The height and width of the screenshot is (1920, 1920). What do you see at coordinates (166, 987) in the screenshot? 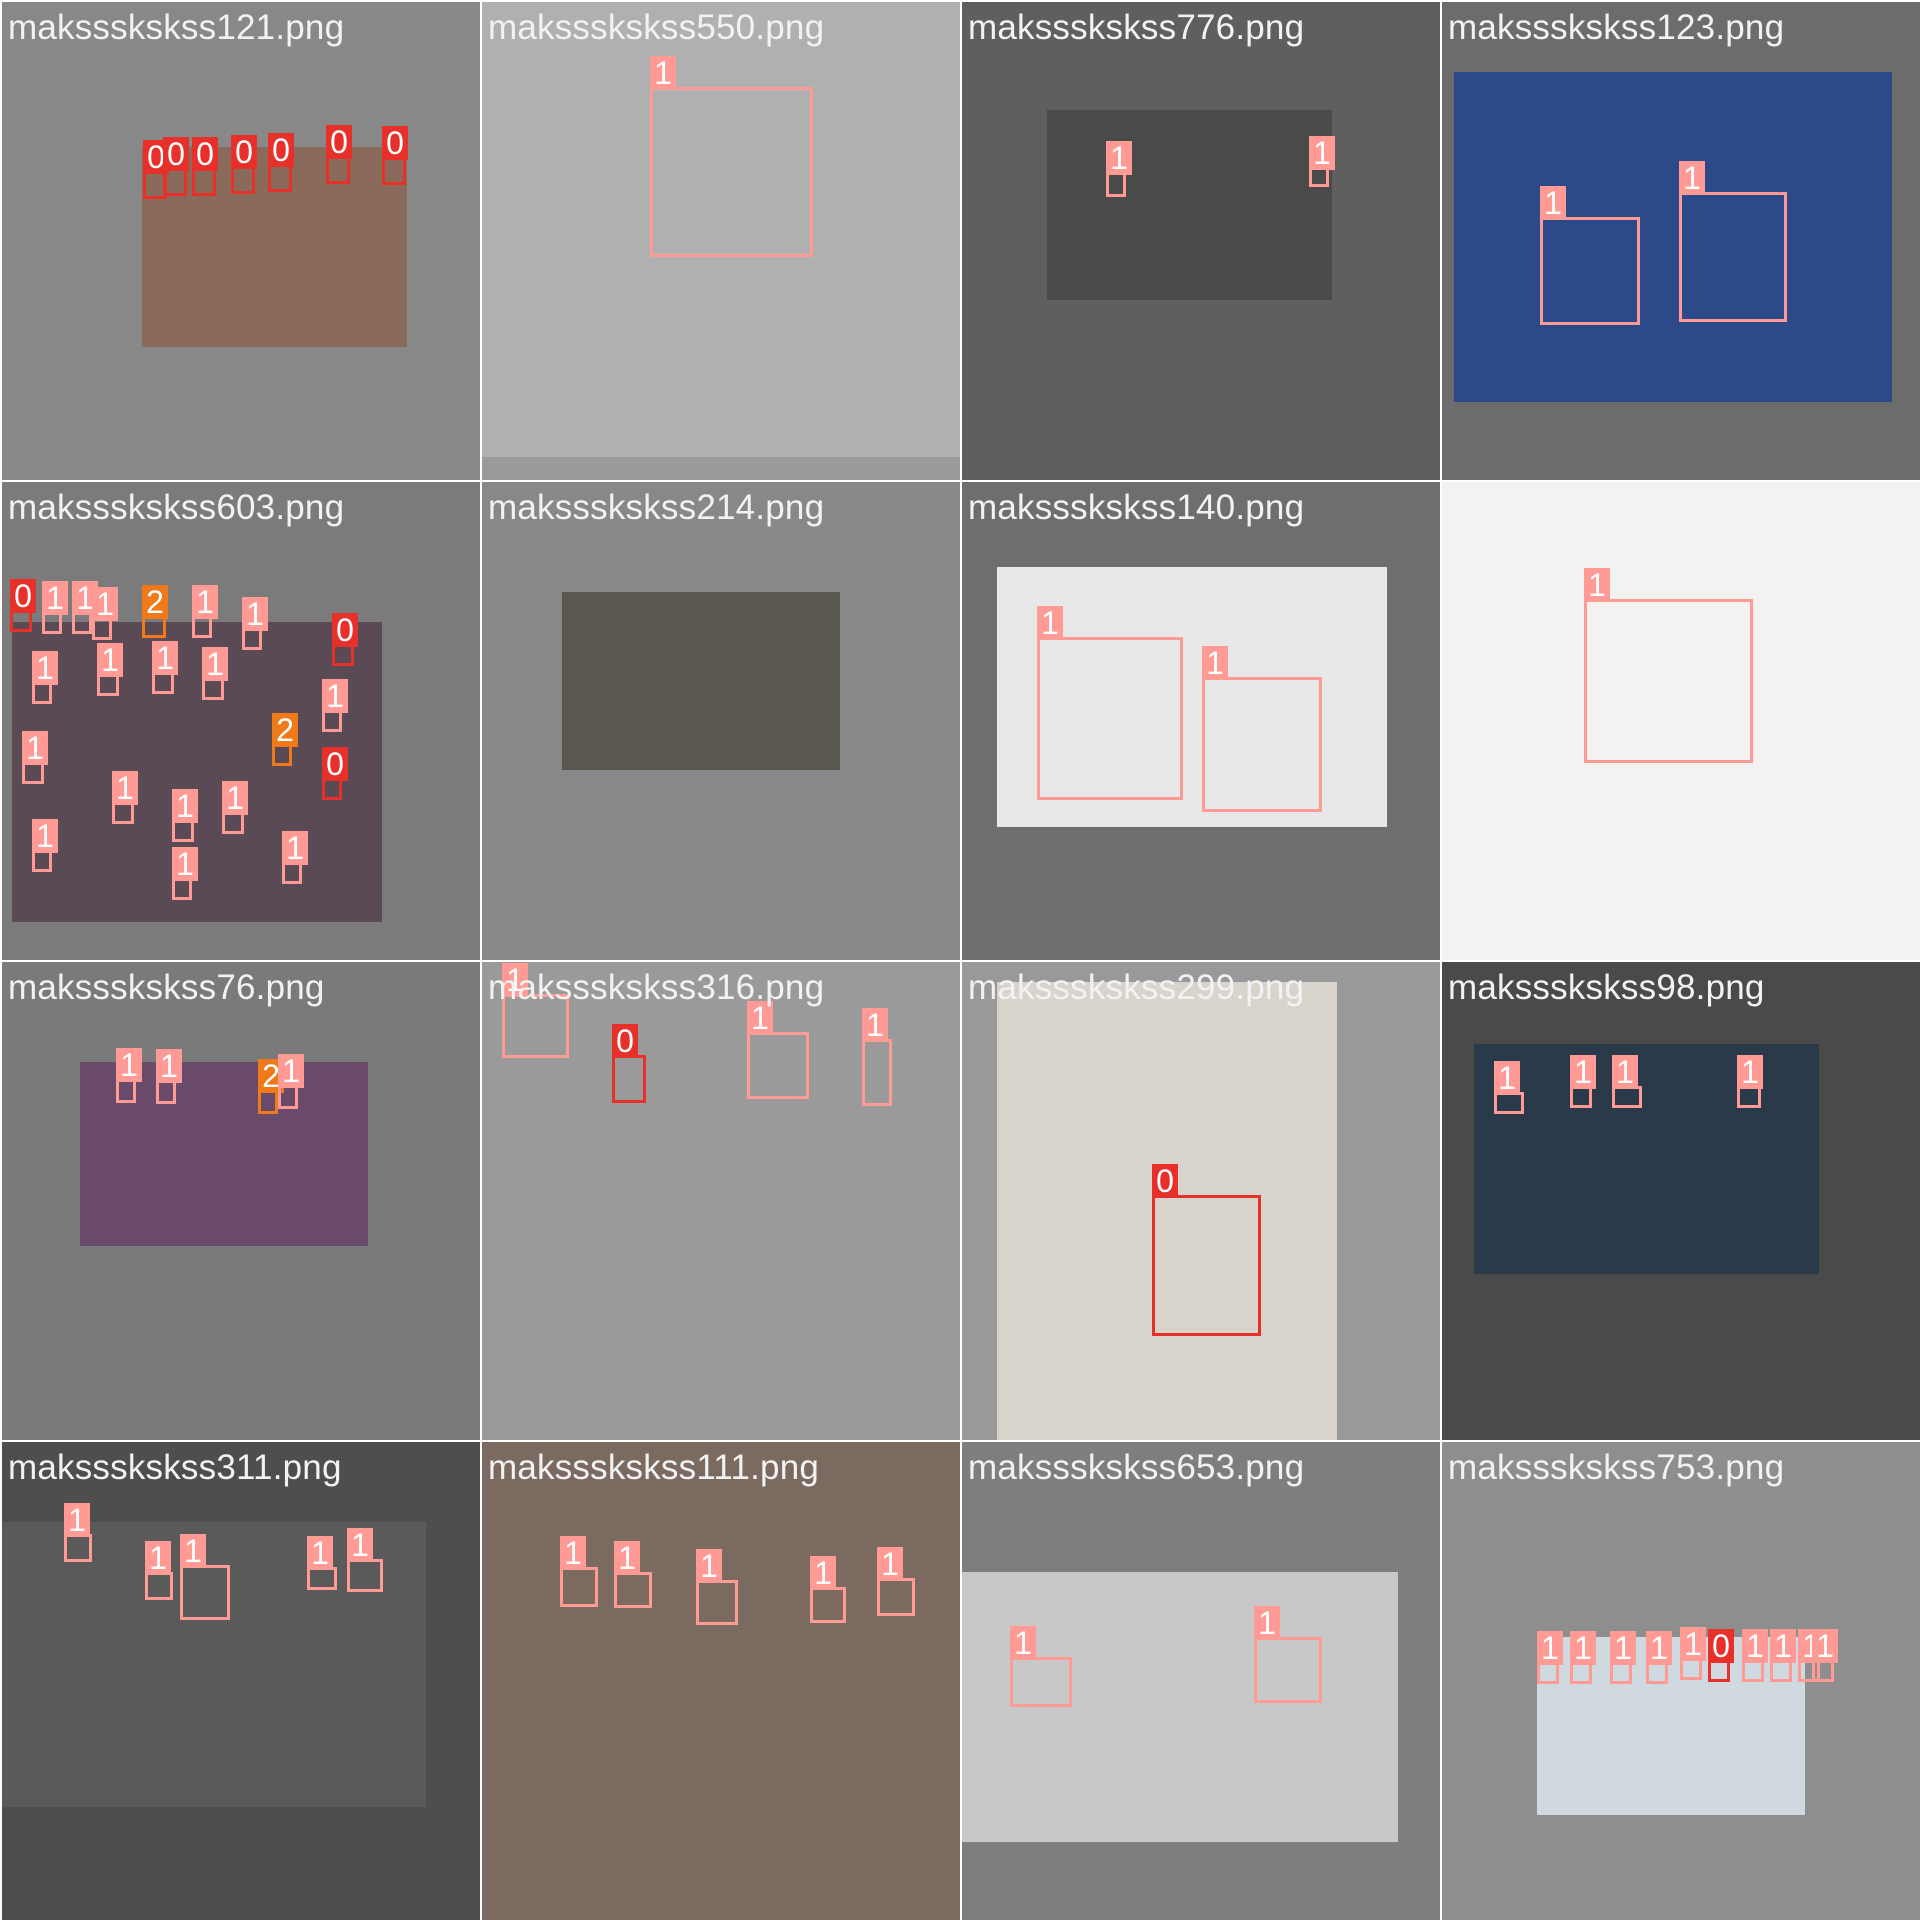
I see `filename-label: makssskskss76.png` at bounding box center [166, 987].